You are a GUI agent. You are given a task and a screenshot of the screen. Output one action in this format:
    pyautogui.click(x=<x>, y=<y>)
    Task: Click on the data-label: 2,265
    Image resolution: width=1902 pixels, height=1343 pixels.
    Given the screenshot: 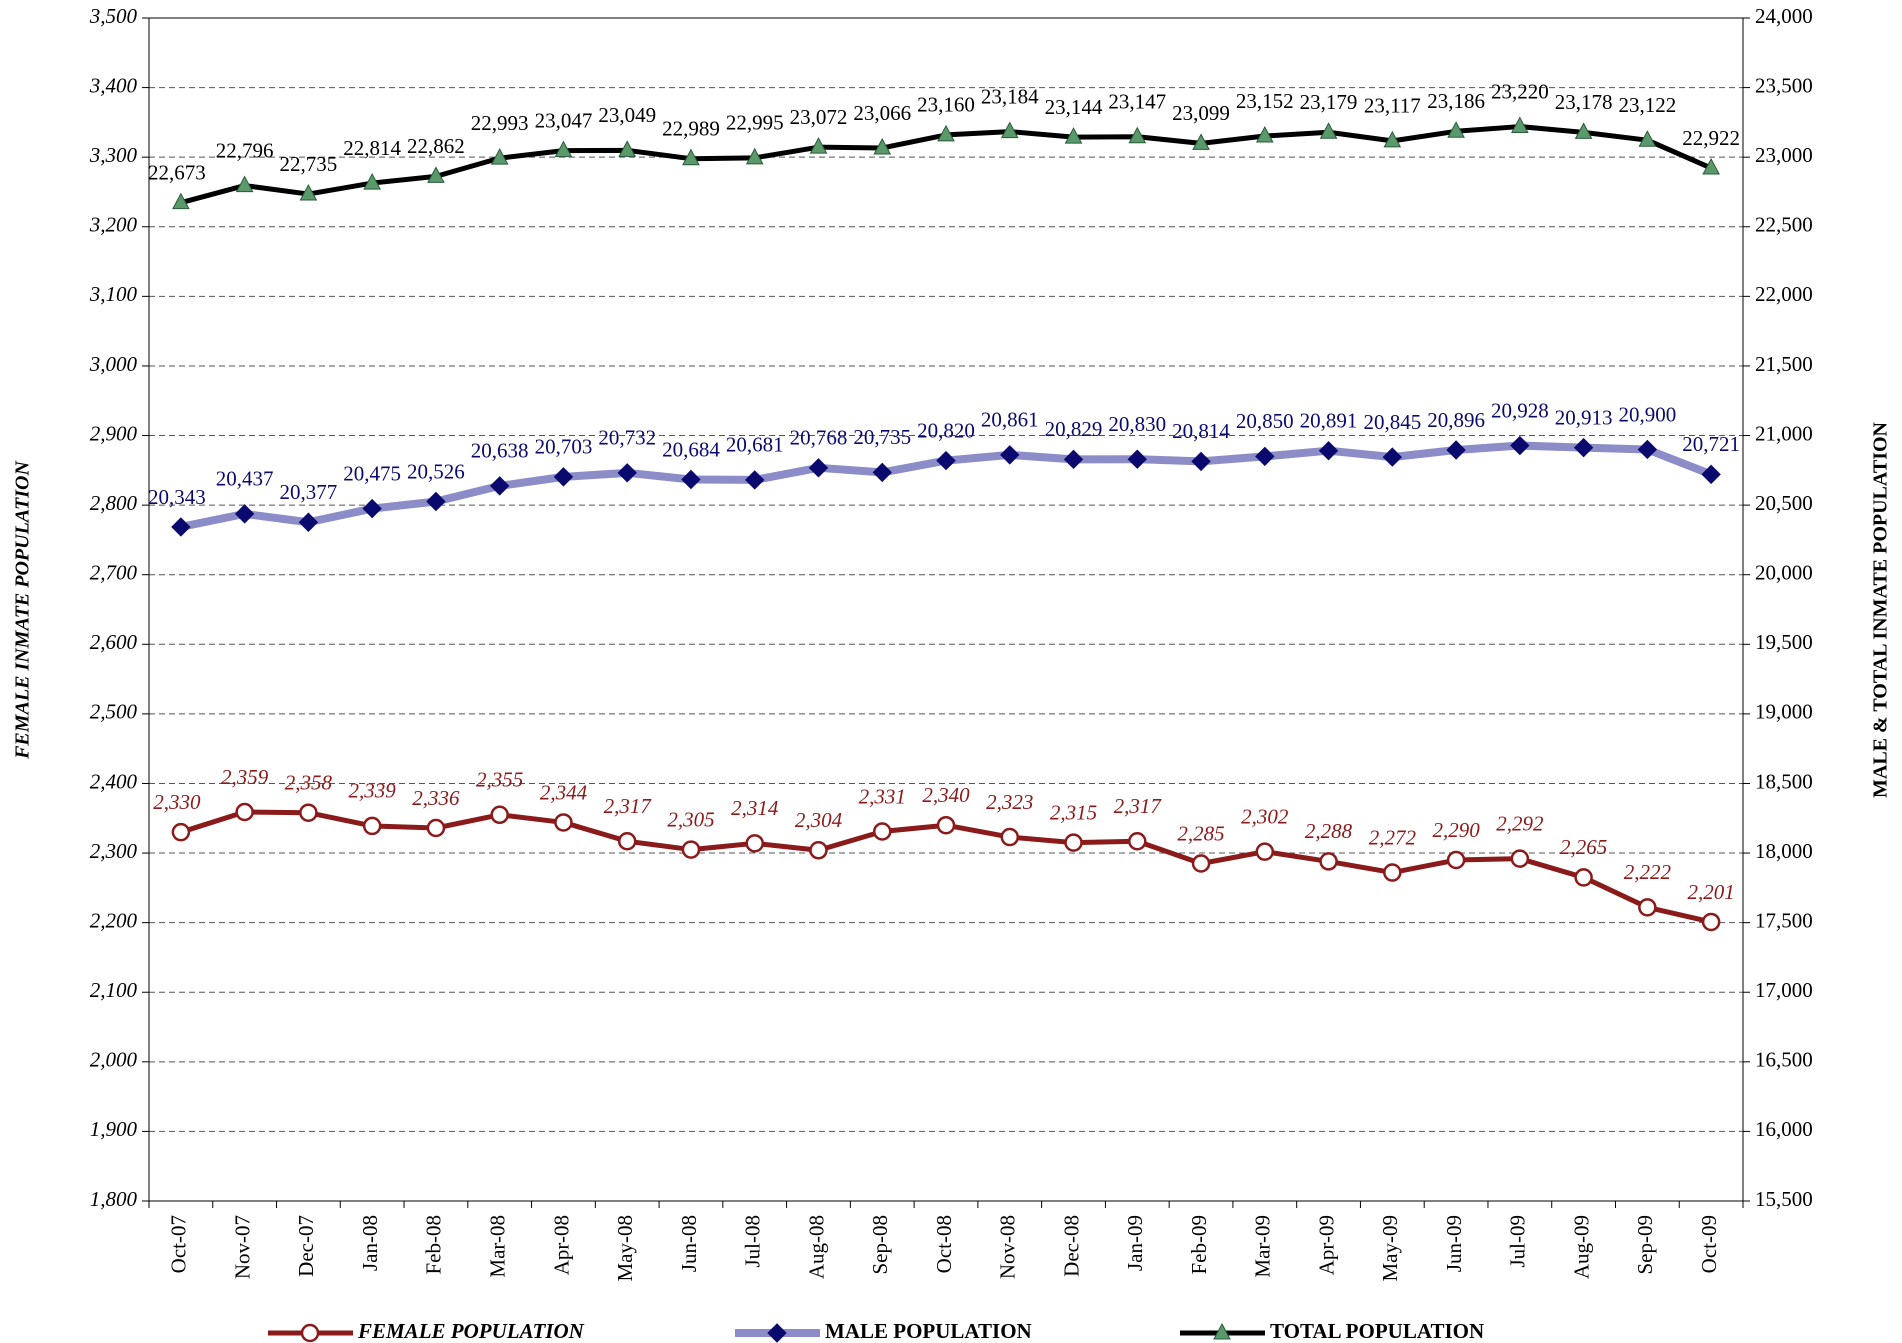 What is the action you would take?
    pyautogui.click(x=1583, y=847)
    